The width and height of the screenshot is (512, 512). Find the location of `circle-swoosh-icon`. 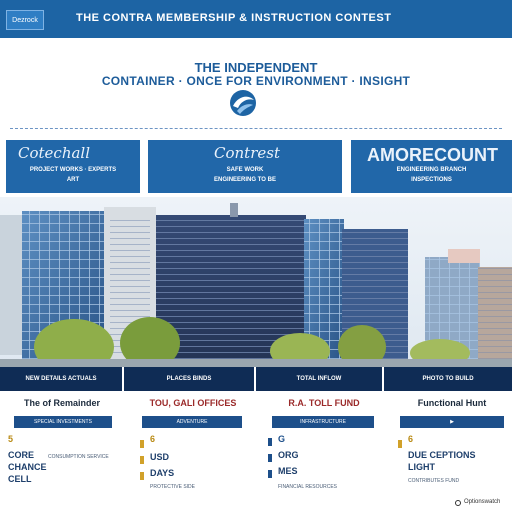

circle-swoosh-icon is located at coordinates (243, 103).